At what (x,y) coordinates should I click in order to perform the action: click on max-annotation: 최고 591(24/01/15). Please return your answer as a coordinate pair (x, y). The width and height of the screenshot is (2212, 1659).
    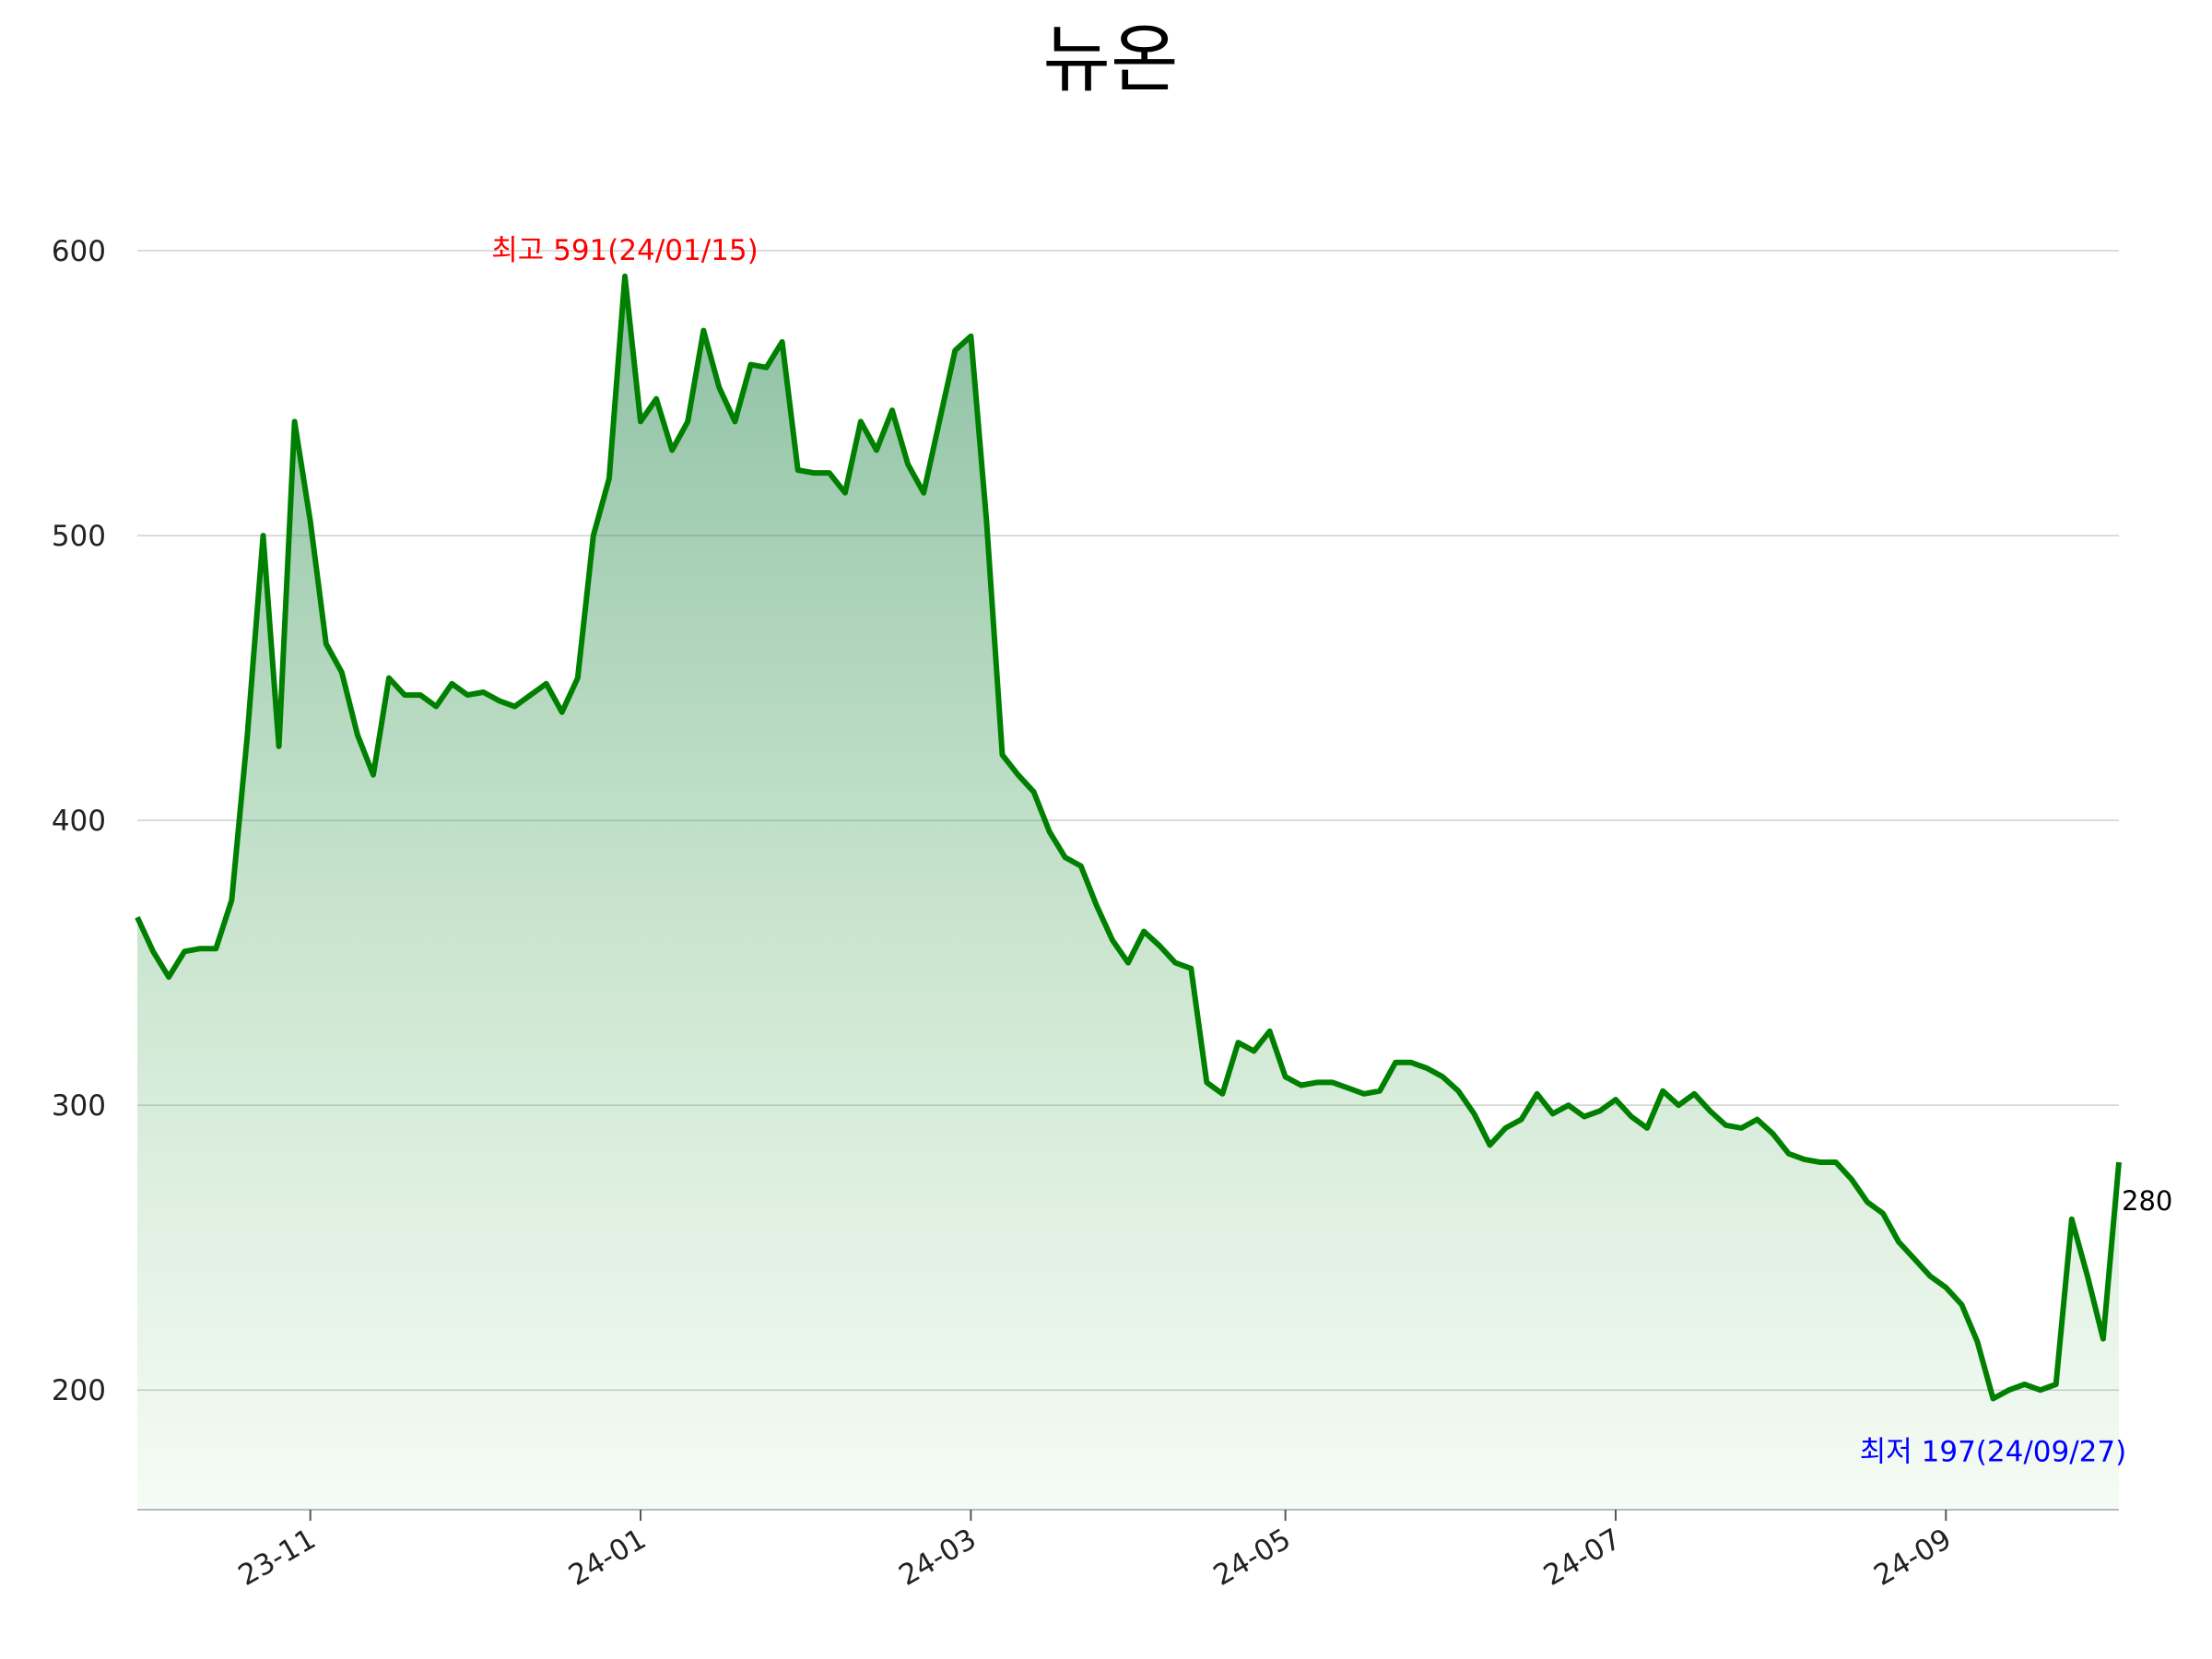
    Looking at the image, I should click on (624, 250).